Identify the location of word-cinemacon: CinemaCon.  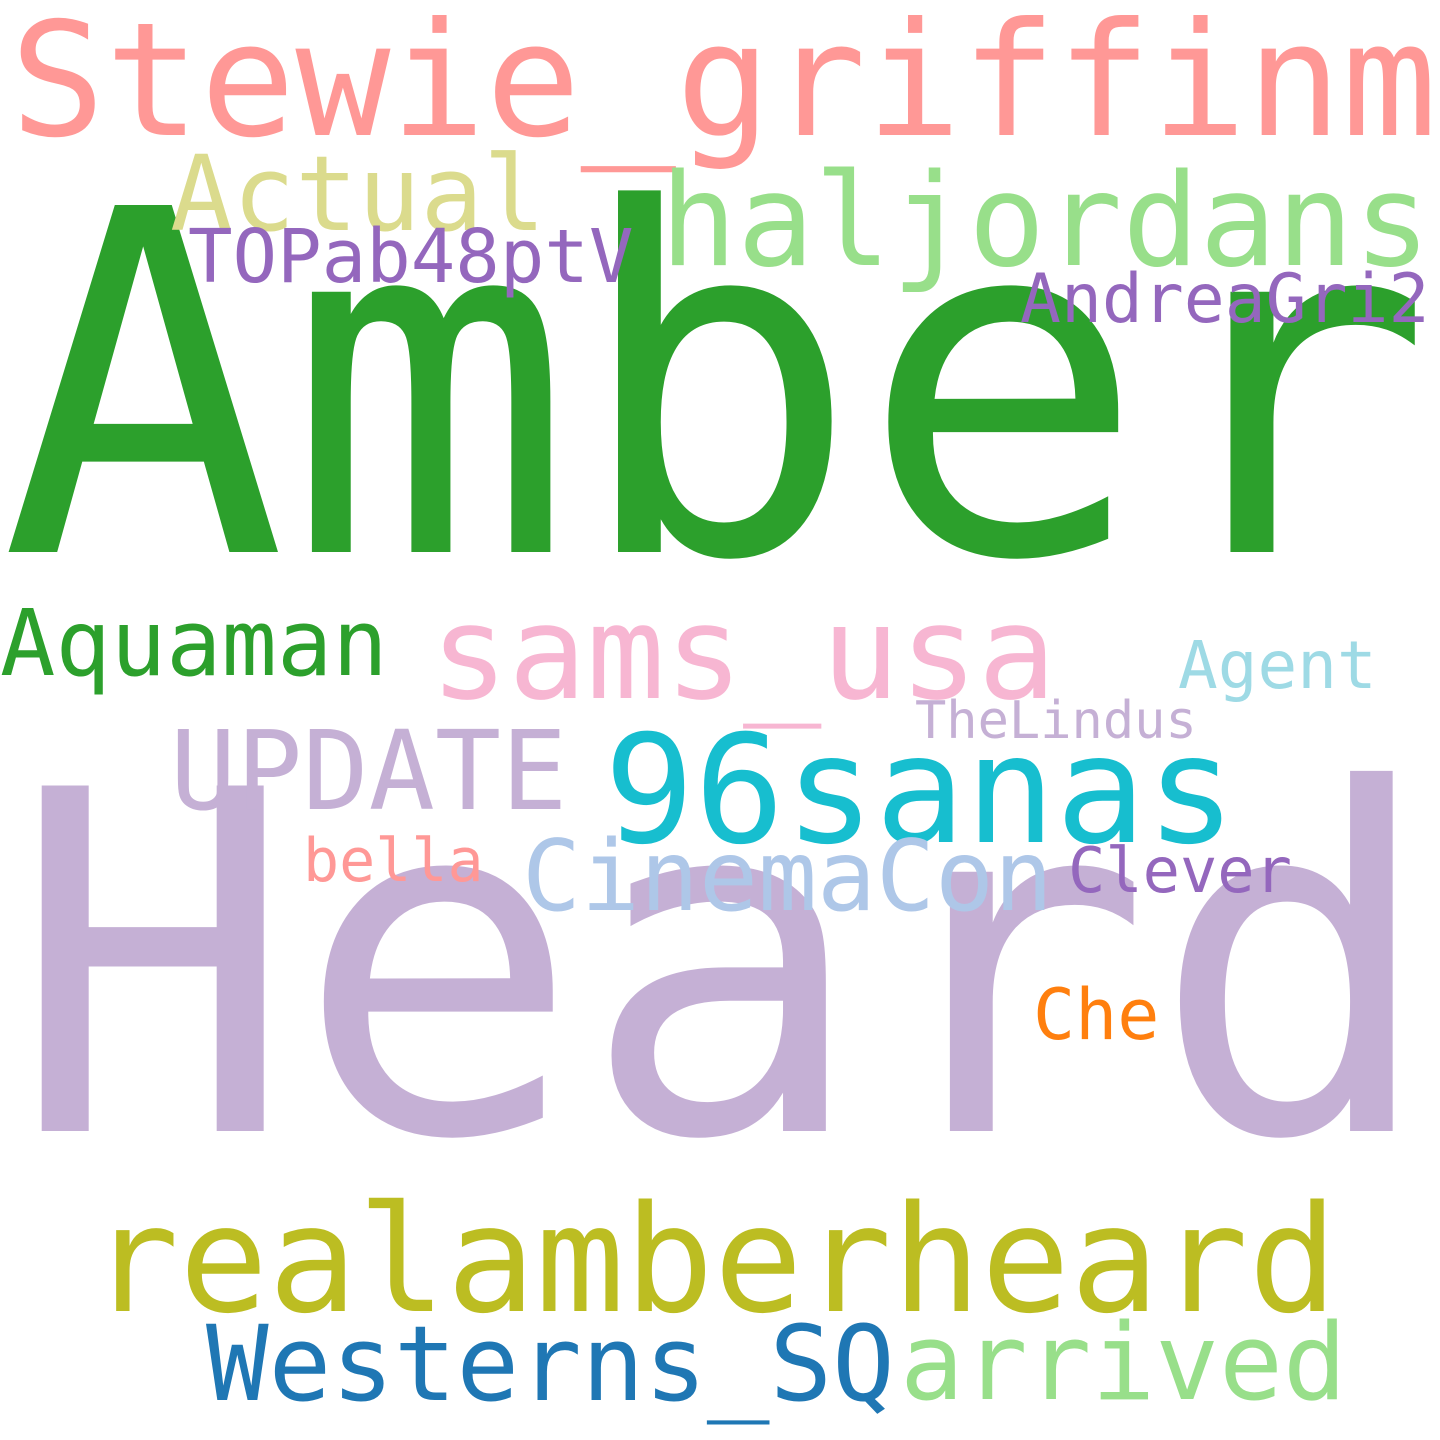
(788, 877).